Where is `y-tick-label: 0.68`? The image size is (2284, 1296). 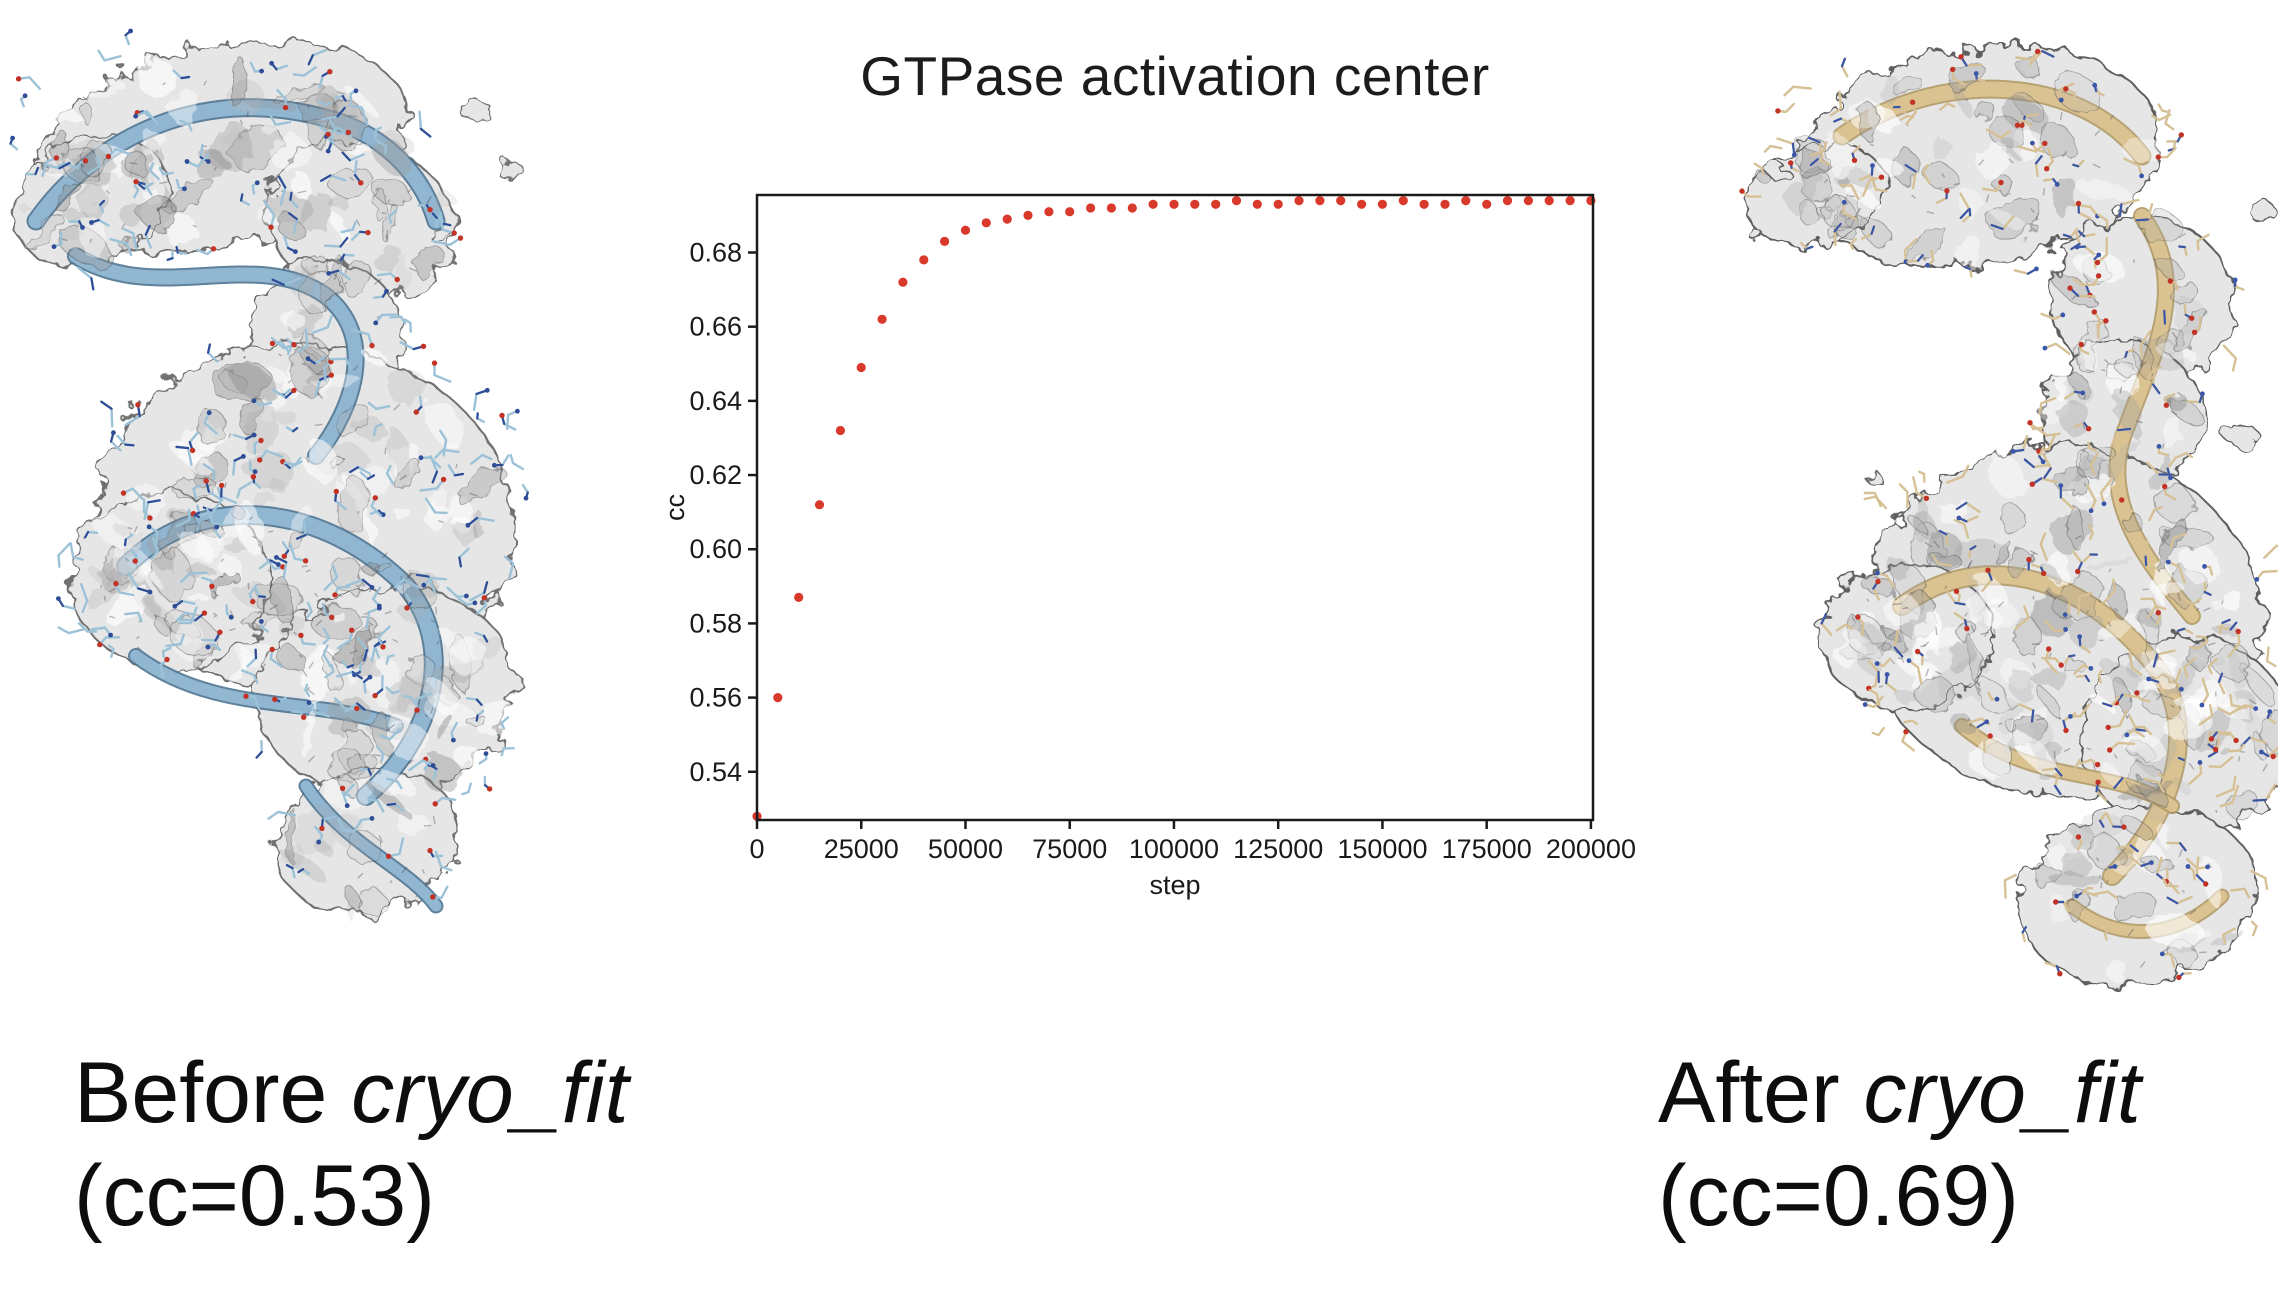
y-tick-label: 0.68 is located at coordinates (715, 252).